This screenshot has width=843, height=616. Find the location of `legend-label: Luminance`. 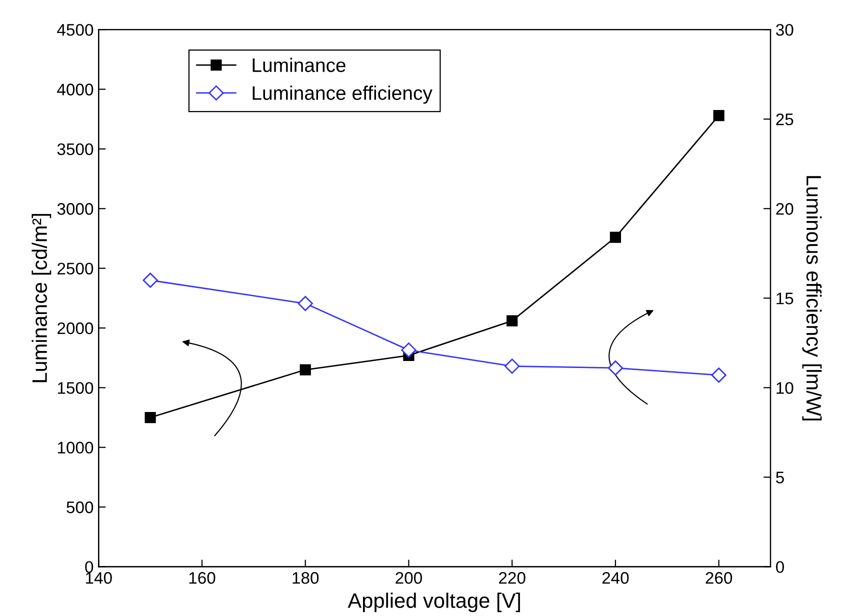

legend-label: Luminance is located at coordinates (299, 65).